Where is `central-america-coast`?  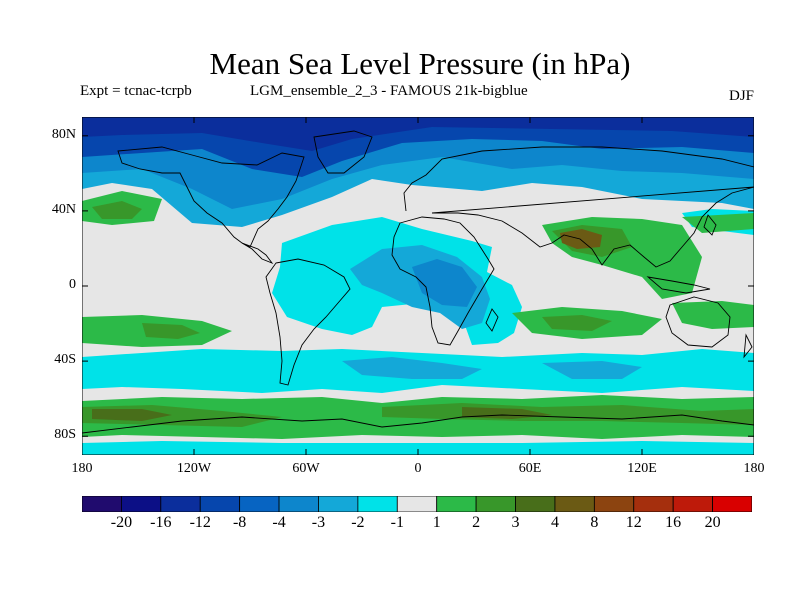
central-america-coast is located at coordinates (257, 253).